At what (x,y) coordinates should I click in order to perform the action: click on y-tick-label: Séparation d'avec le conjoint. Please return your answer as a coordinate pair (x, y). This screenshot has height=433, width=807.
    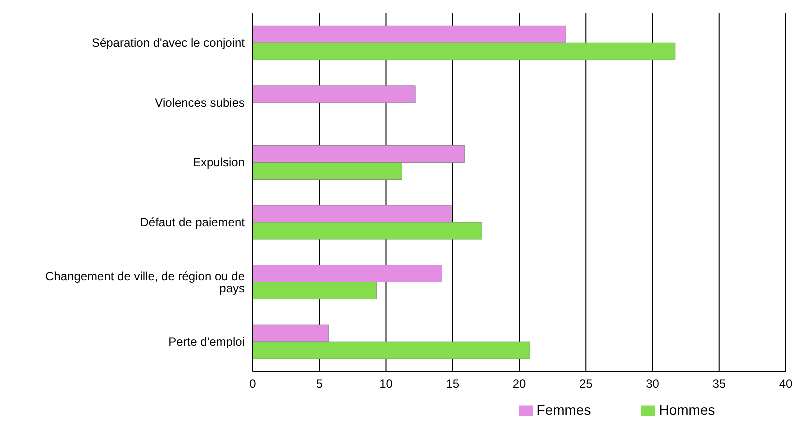
    Looking at the image, I should click on (169, 43).